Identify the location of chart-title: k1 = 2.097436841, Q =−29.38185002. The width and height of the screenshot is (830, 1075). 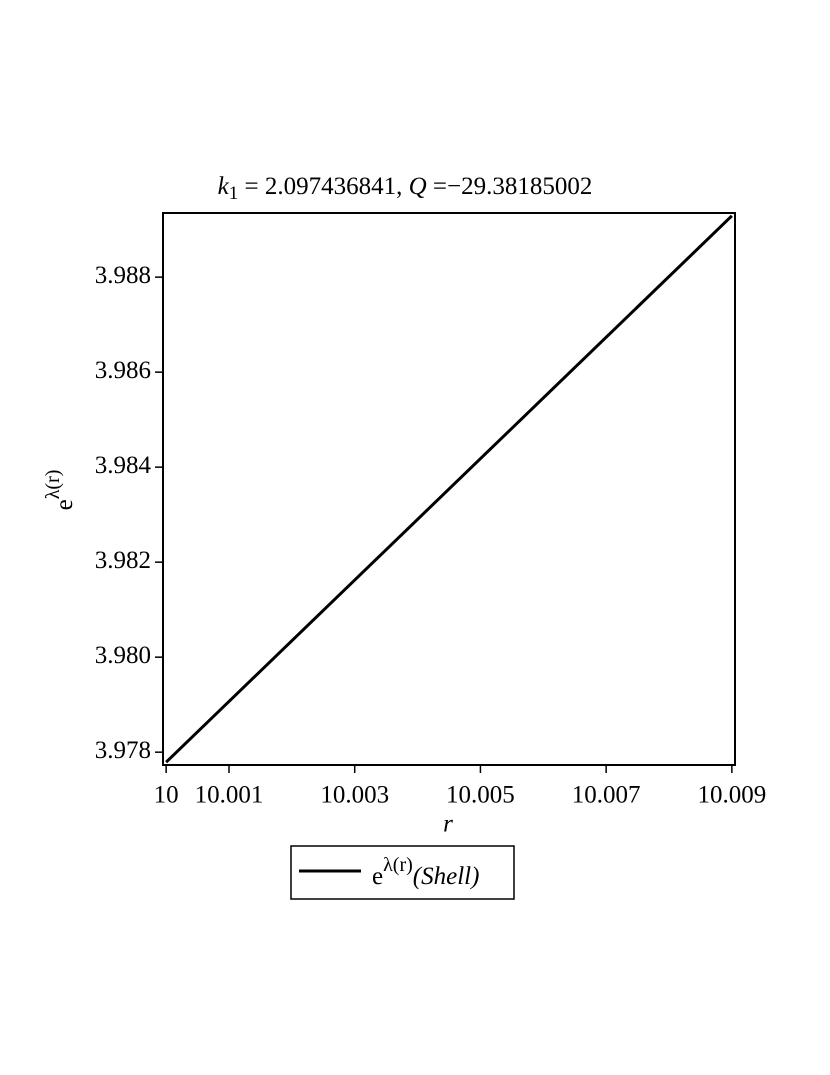
(405, 189).